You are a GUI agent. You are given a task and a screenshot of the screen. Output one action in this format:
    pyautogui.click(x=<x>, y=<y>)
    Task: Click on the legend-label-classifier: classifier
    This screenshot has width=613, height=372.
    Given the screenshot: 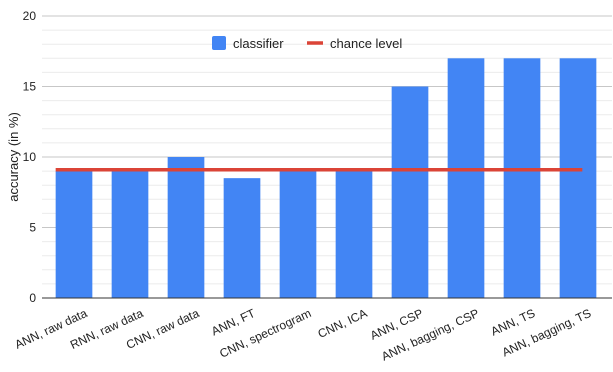 What is the action you would take?
    pyautogui.click(x=258, y=43)
    